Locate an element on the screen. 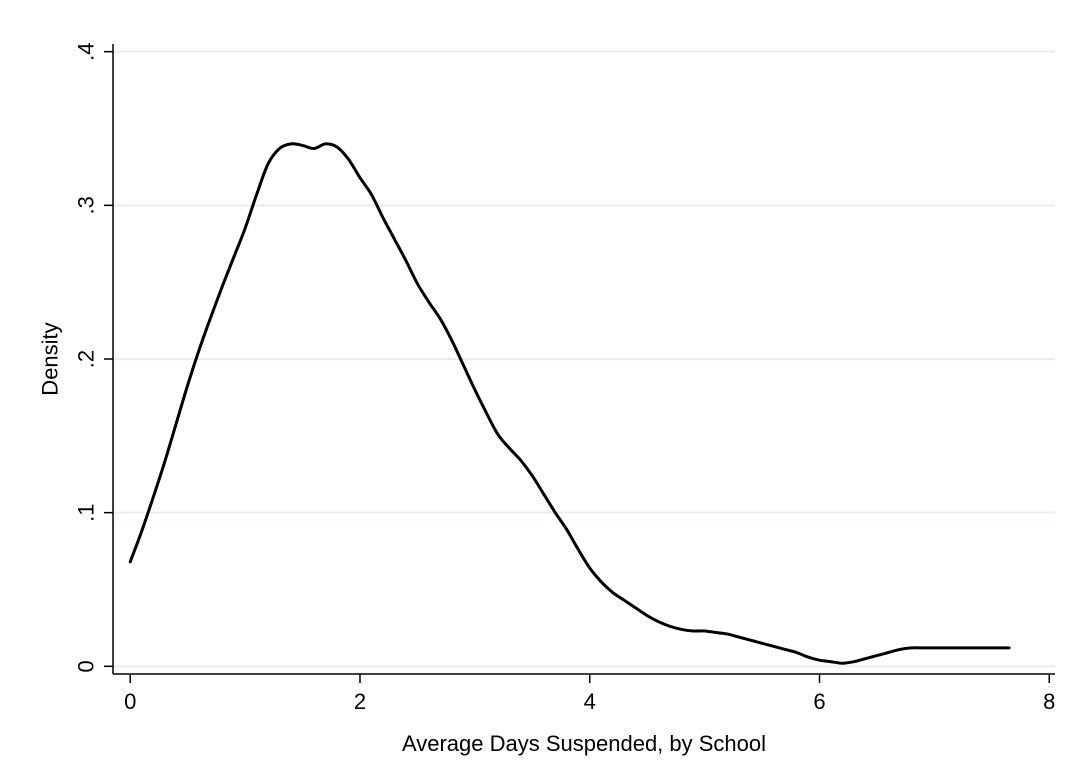  y-tick-label-1: .1 is located at coordinates (86, 512).